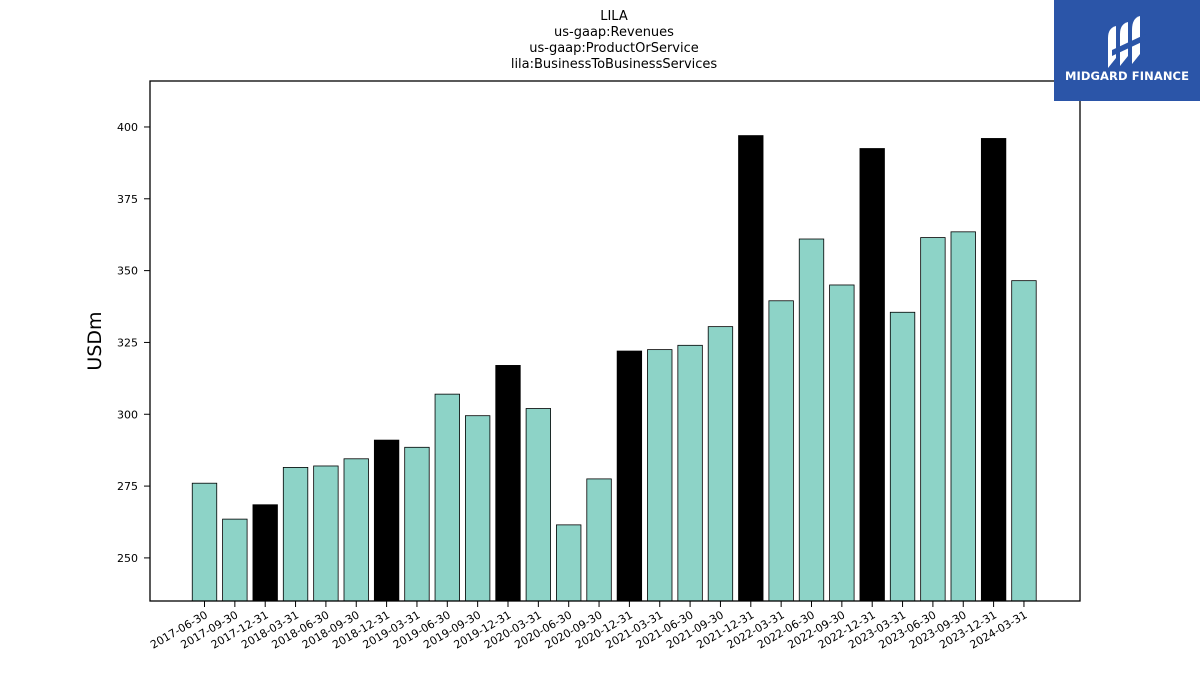 The height and width of the screenshot is (675, 1200). Describe the element at coordinates (614, 64) in the screenshot. I see `title-line-4: lila:BusinessToBusinessServices` at that location.